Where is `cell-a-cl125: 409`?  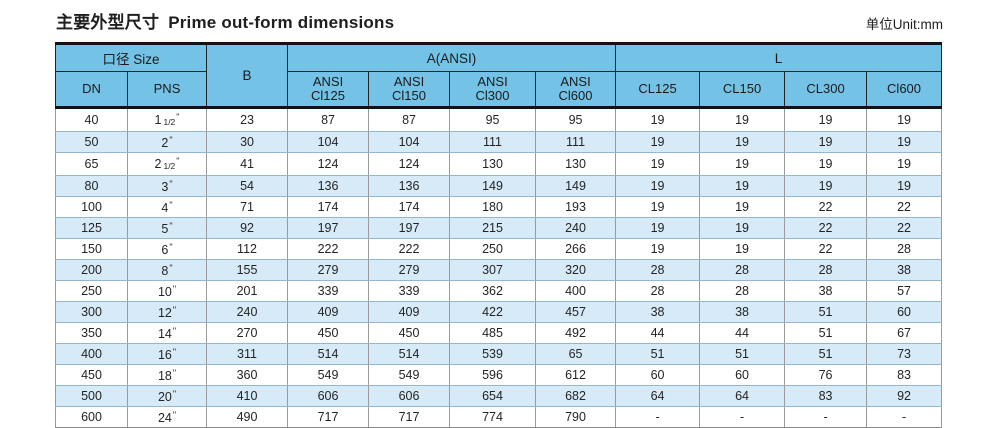
cell-a-cl125: 409 is located at coordinates (328, 312).